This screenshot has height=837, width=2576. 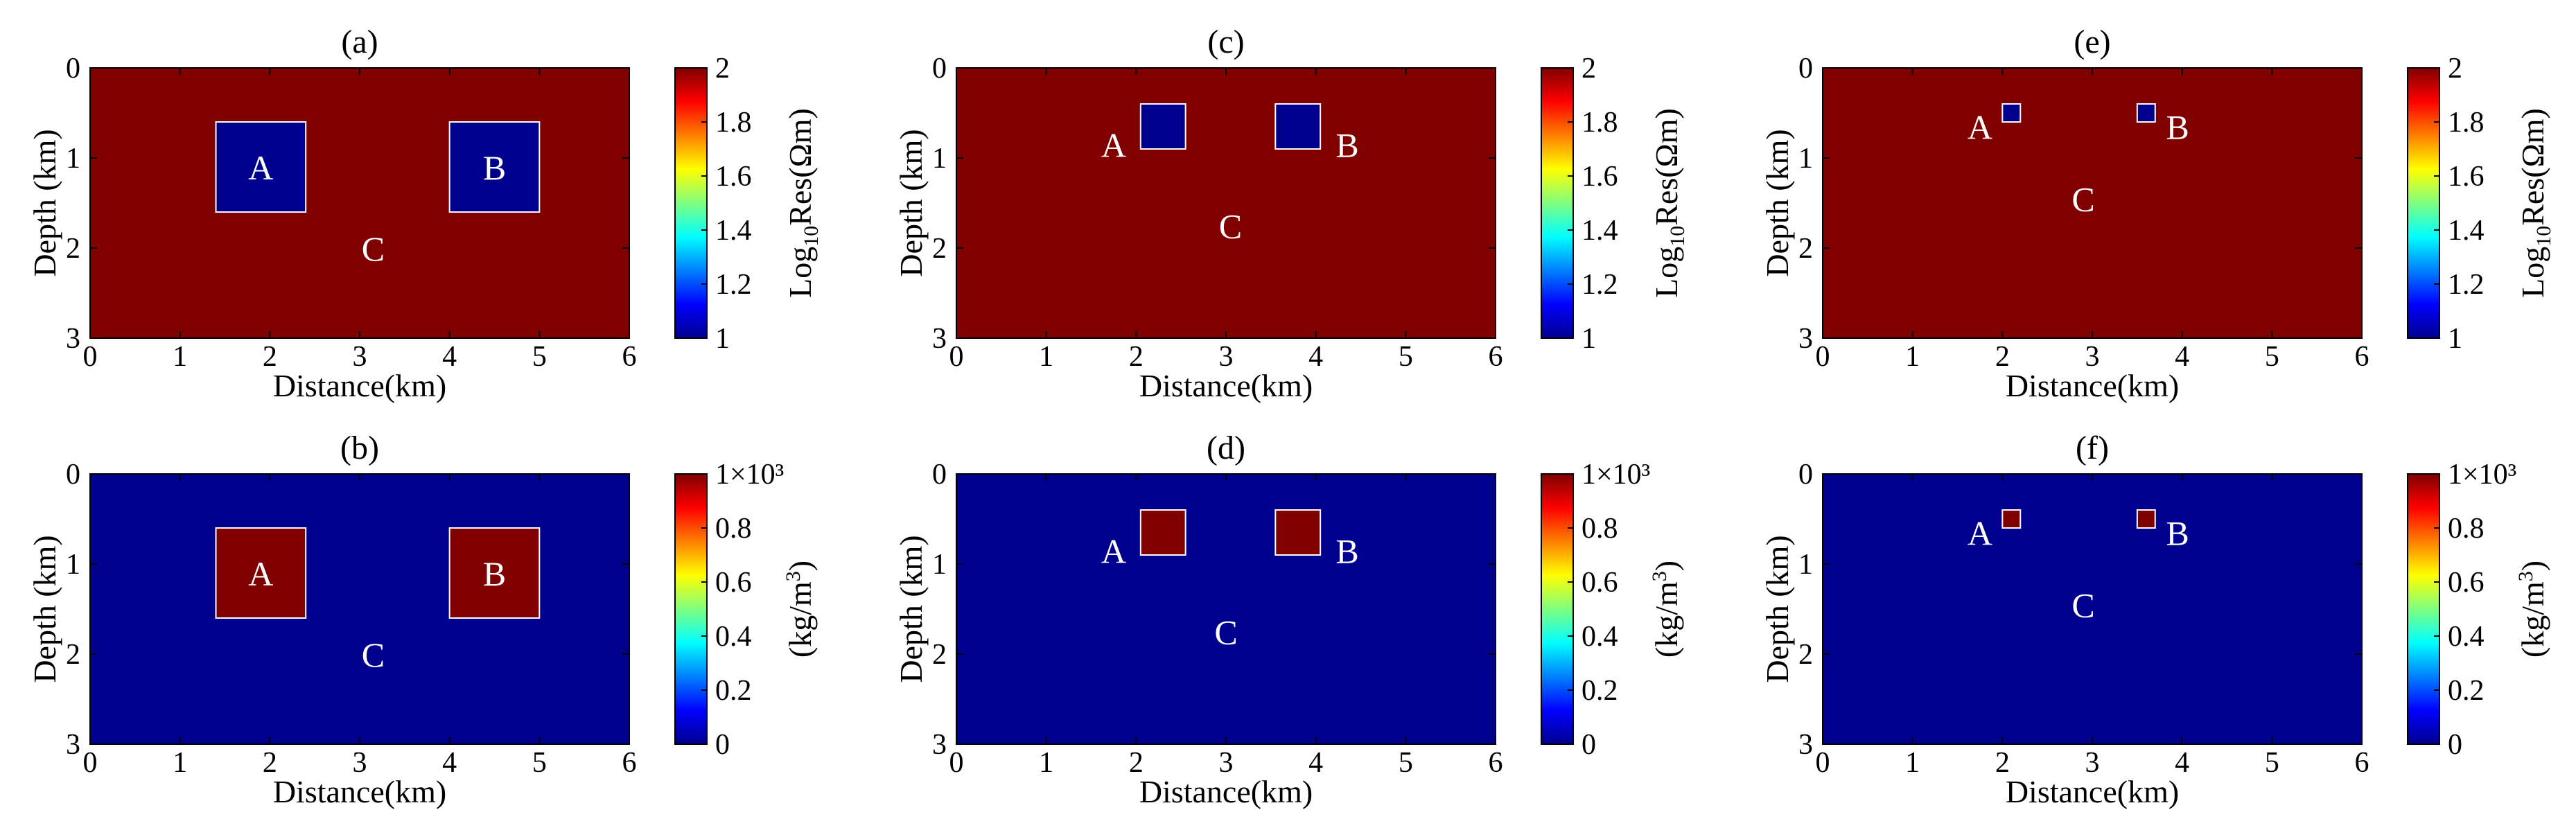 What do you see at coordinates (1225, 42) in the screenshot?
I see `panel-title: (c)` at bounding box center [1225, 42].